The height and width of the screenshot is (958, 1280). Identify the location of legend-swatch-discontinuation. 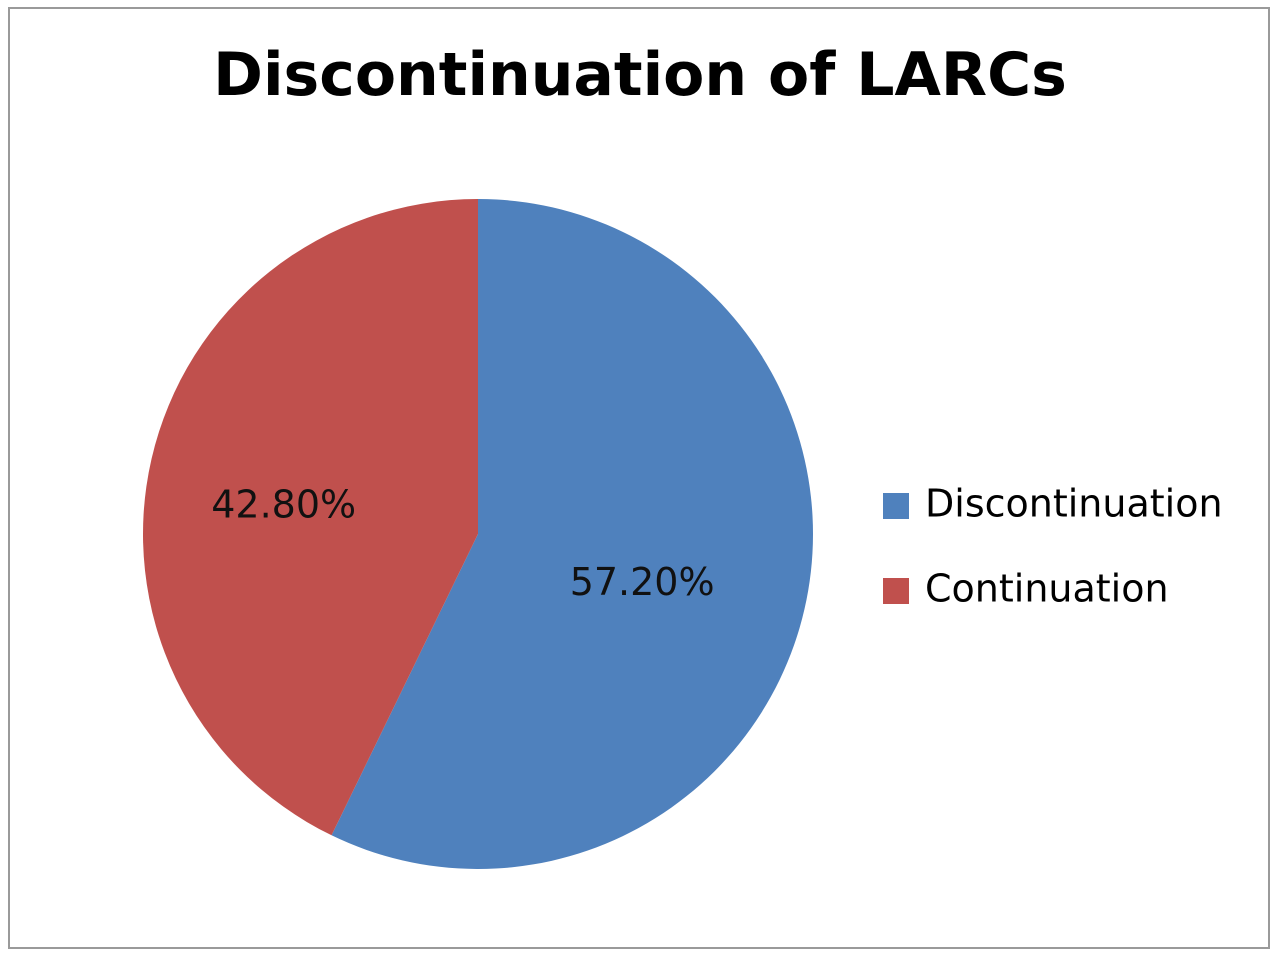
(896, 506).